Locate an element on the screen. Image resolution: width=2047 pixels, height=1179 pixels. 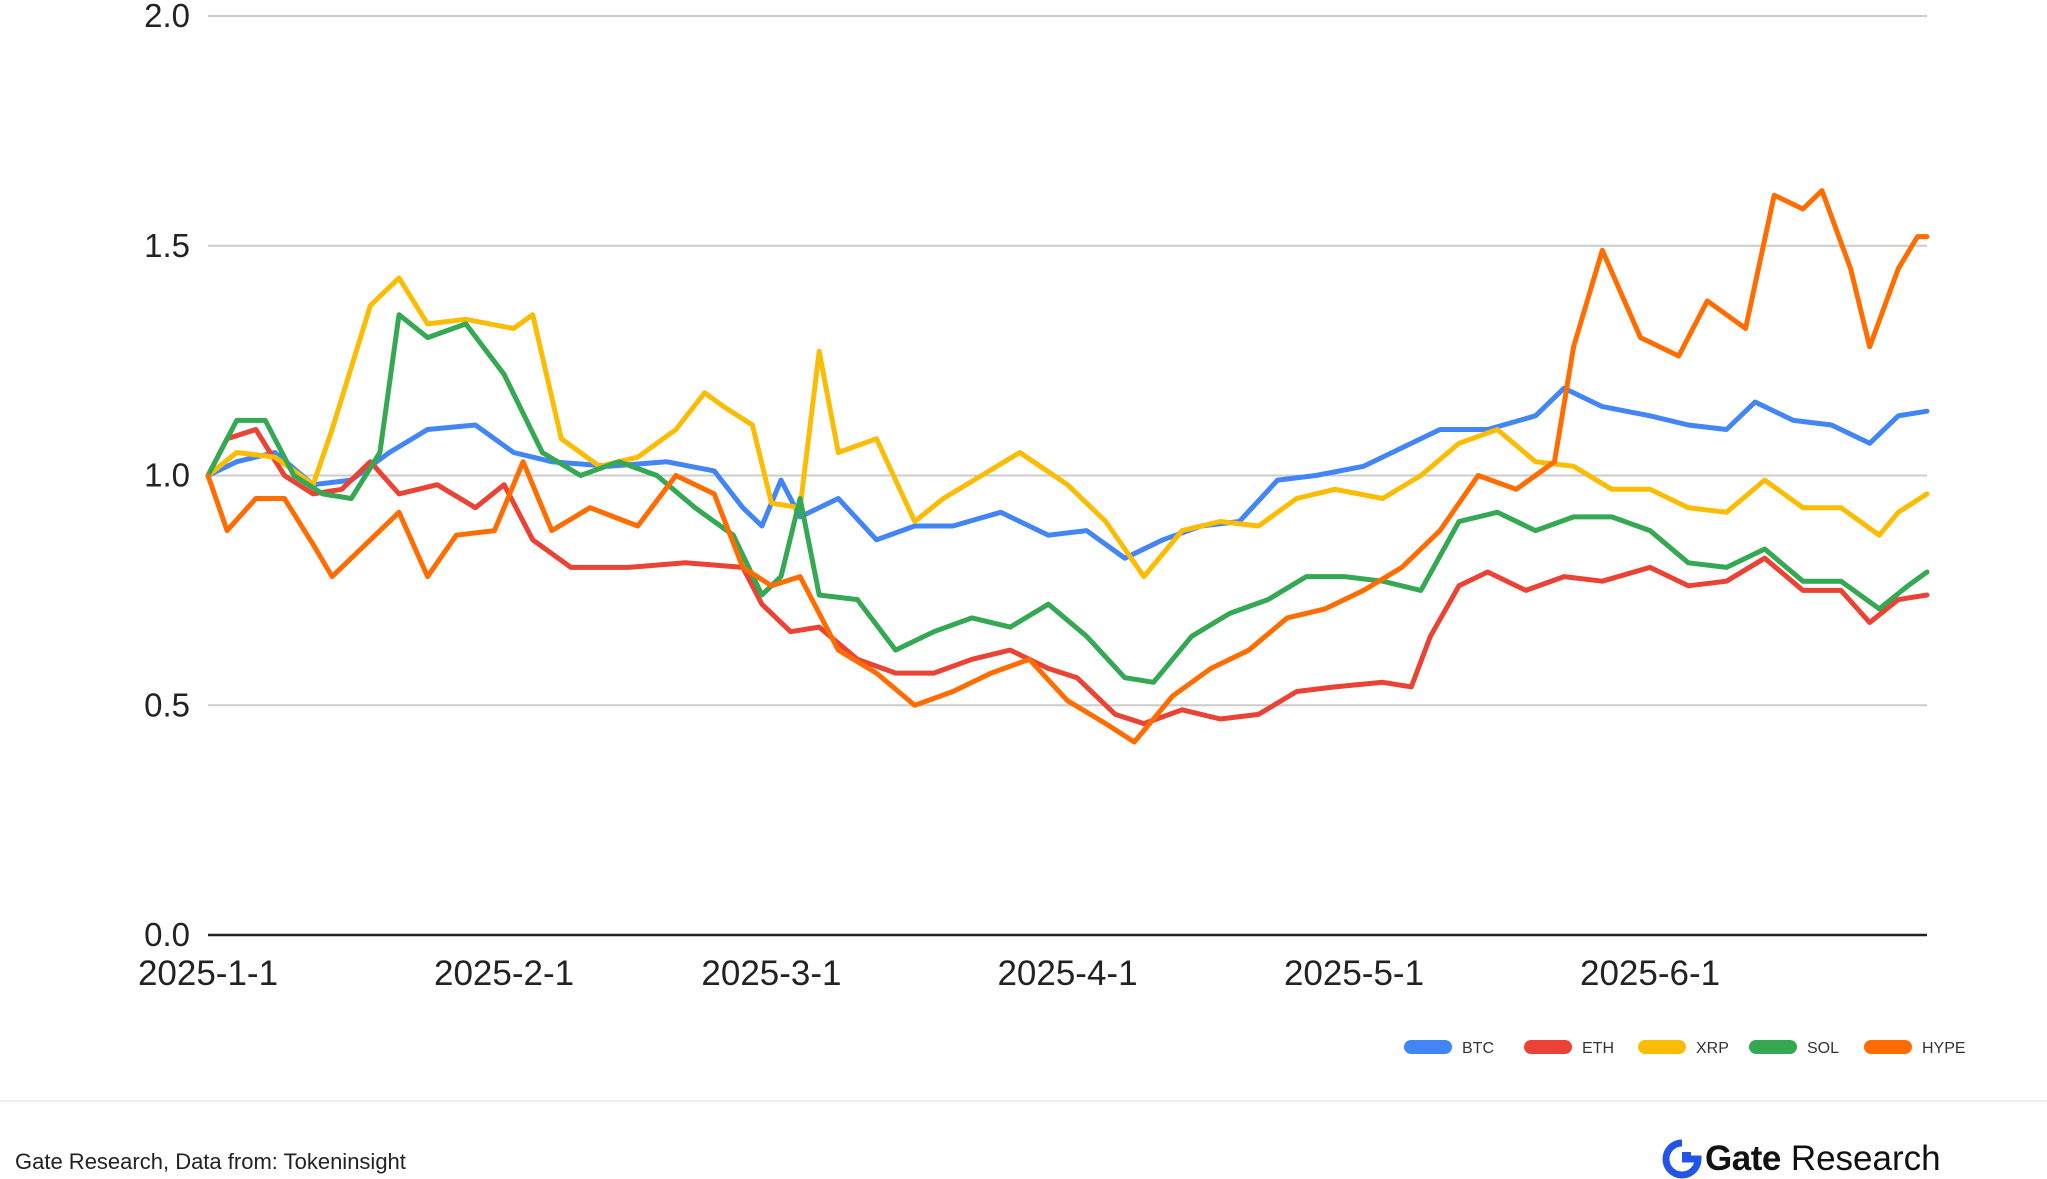
y-tick-label: 0.0 is located at coordinates (167, 934).